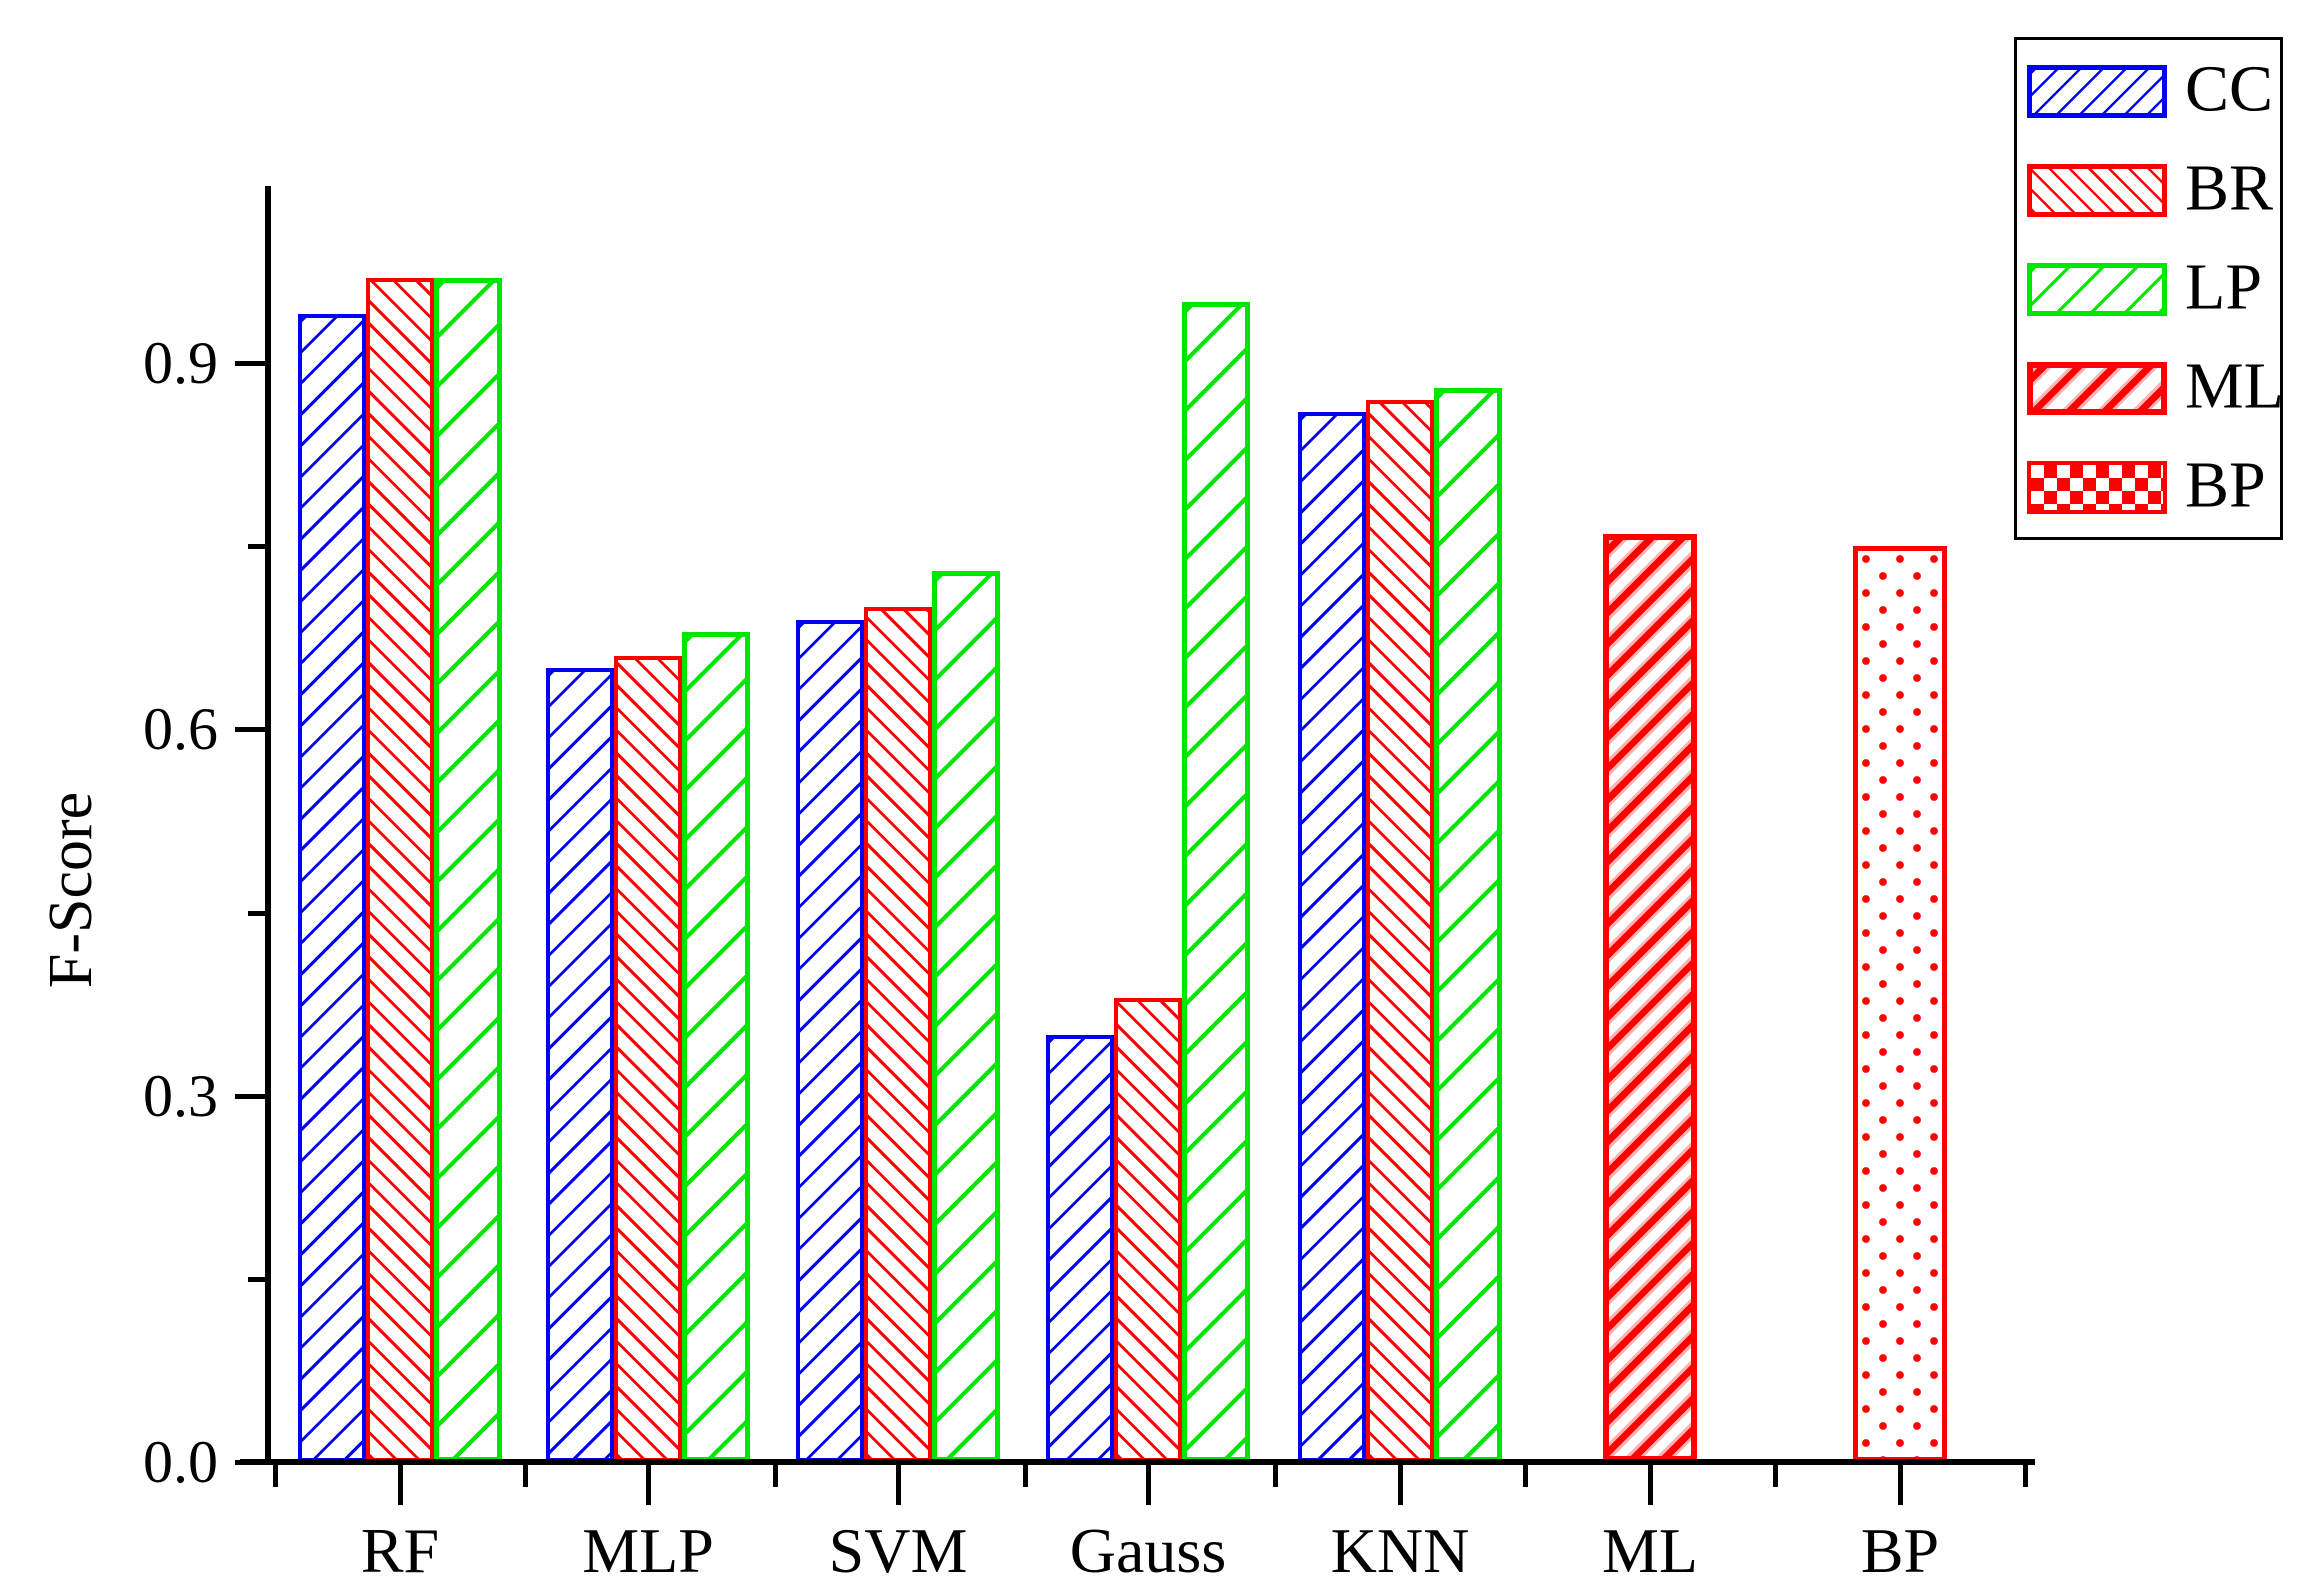 The height and width of the screenshot is (1586, 2308). I want to click on bar-RF-CC, so click(332, 888).